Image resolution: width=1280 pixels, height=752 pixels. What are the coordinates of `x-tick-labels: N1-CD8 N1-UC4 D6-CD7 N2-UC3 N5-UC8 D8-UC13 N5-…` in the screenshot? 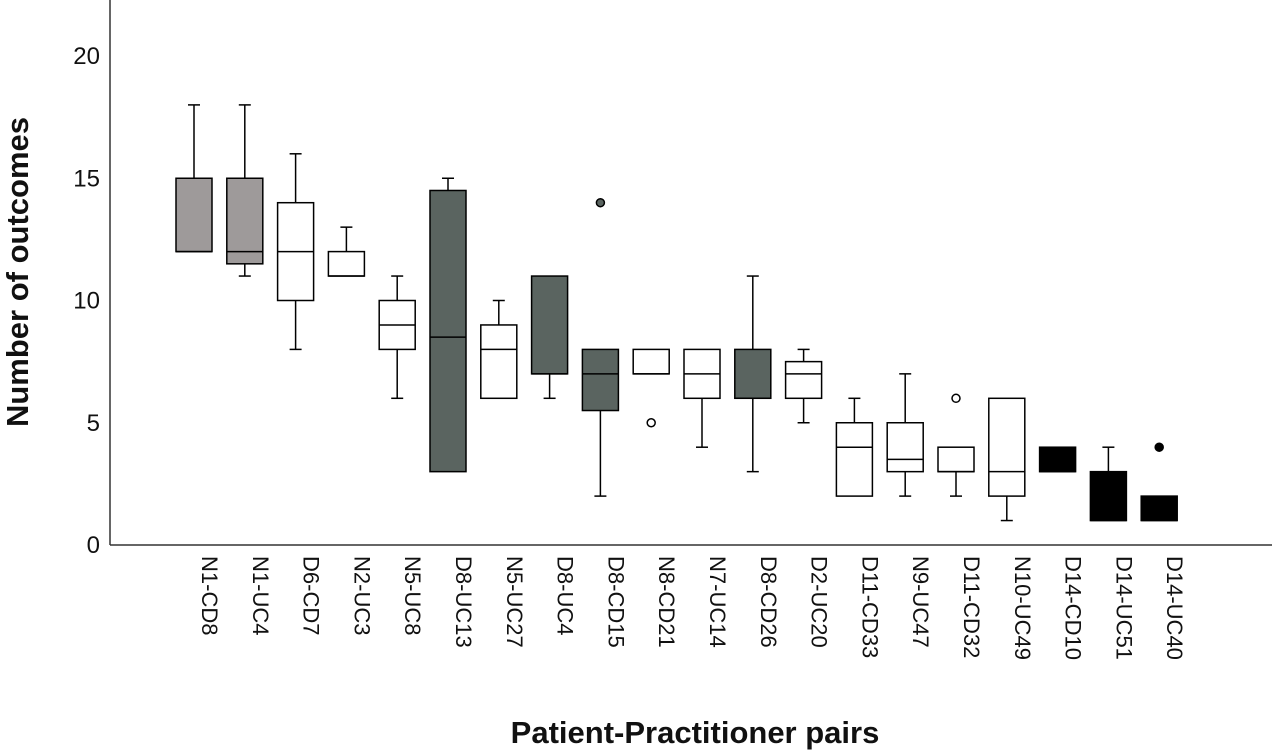 It's located at (692, 608).